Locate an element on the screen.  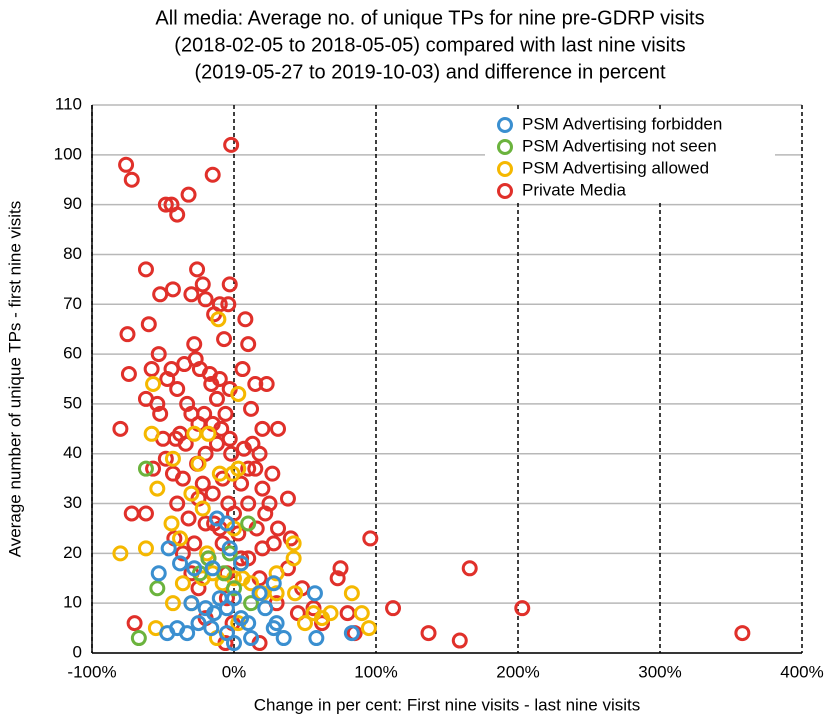
y-tick-label: 0 is located at coordinates (77, 651).